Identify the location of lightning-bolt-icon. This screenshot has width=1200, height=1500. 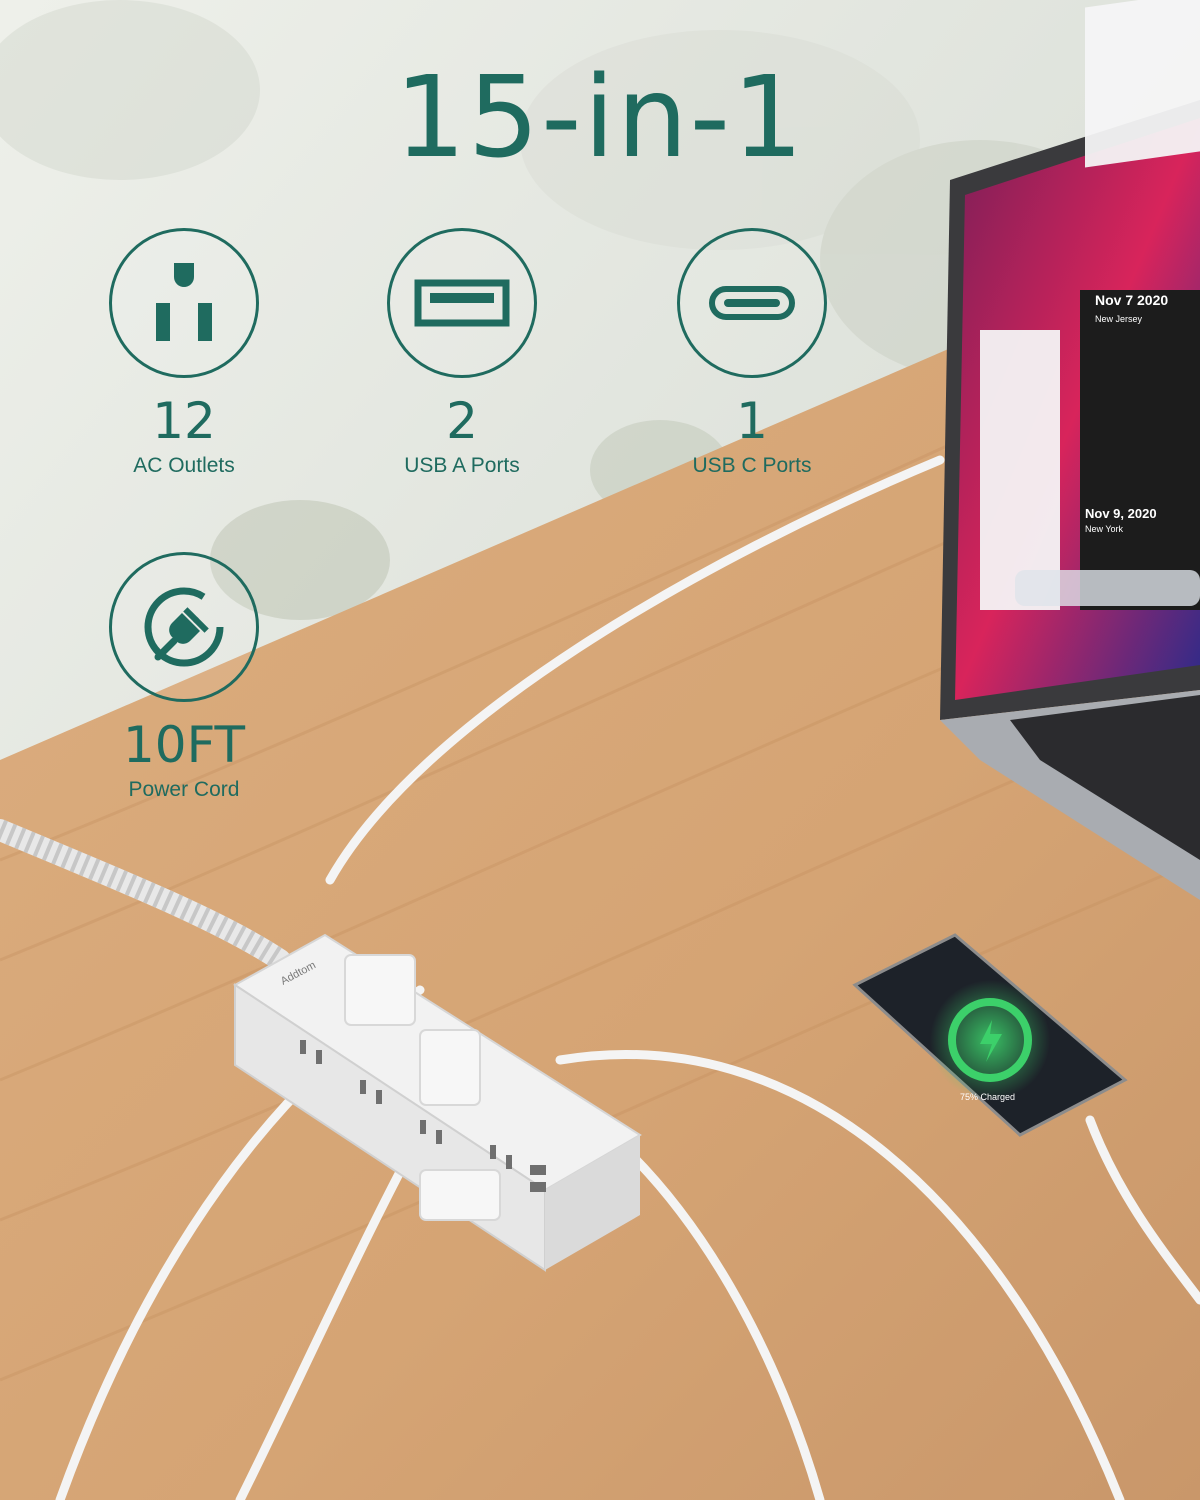
(991, 1041).